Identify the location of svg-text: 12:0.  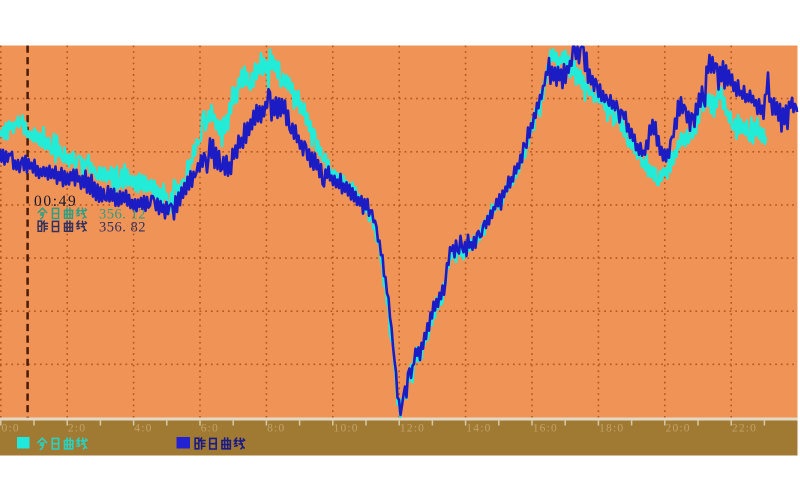
(412, 429).